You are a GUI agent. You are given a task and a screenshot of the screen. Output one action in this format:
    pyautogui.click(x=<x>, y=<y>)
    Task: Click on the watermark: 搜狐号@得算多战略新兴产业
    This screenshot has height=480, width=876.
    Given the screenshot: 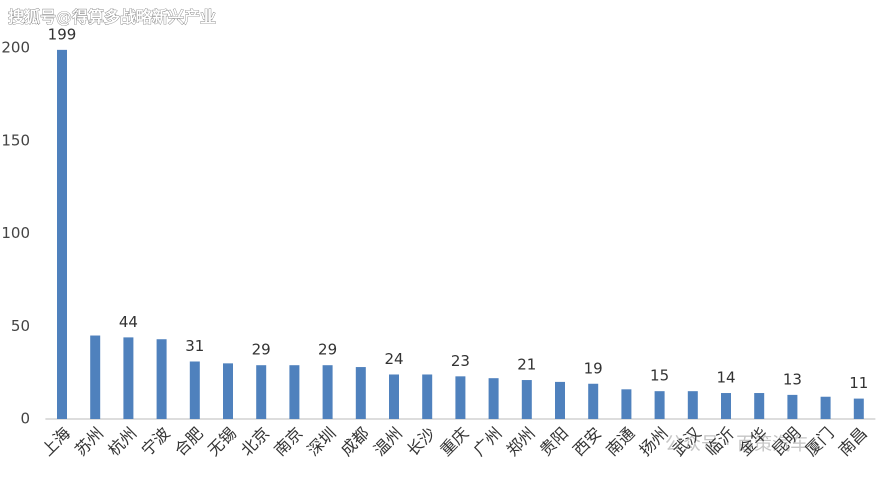 What is the action you would take?
    pyautogui.click(x=112, y=17)
    